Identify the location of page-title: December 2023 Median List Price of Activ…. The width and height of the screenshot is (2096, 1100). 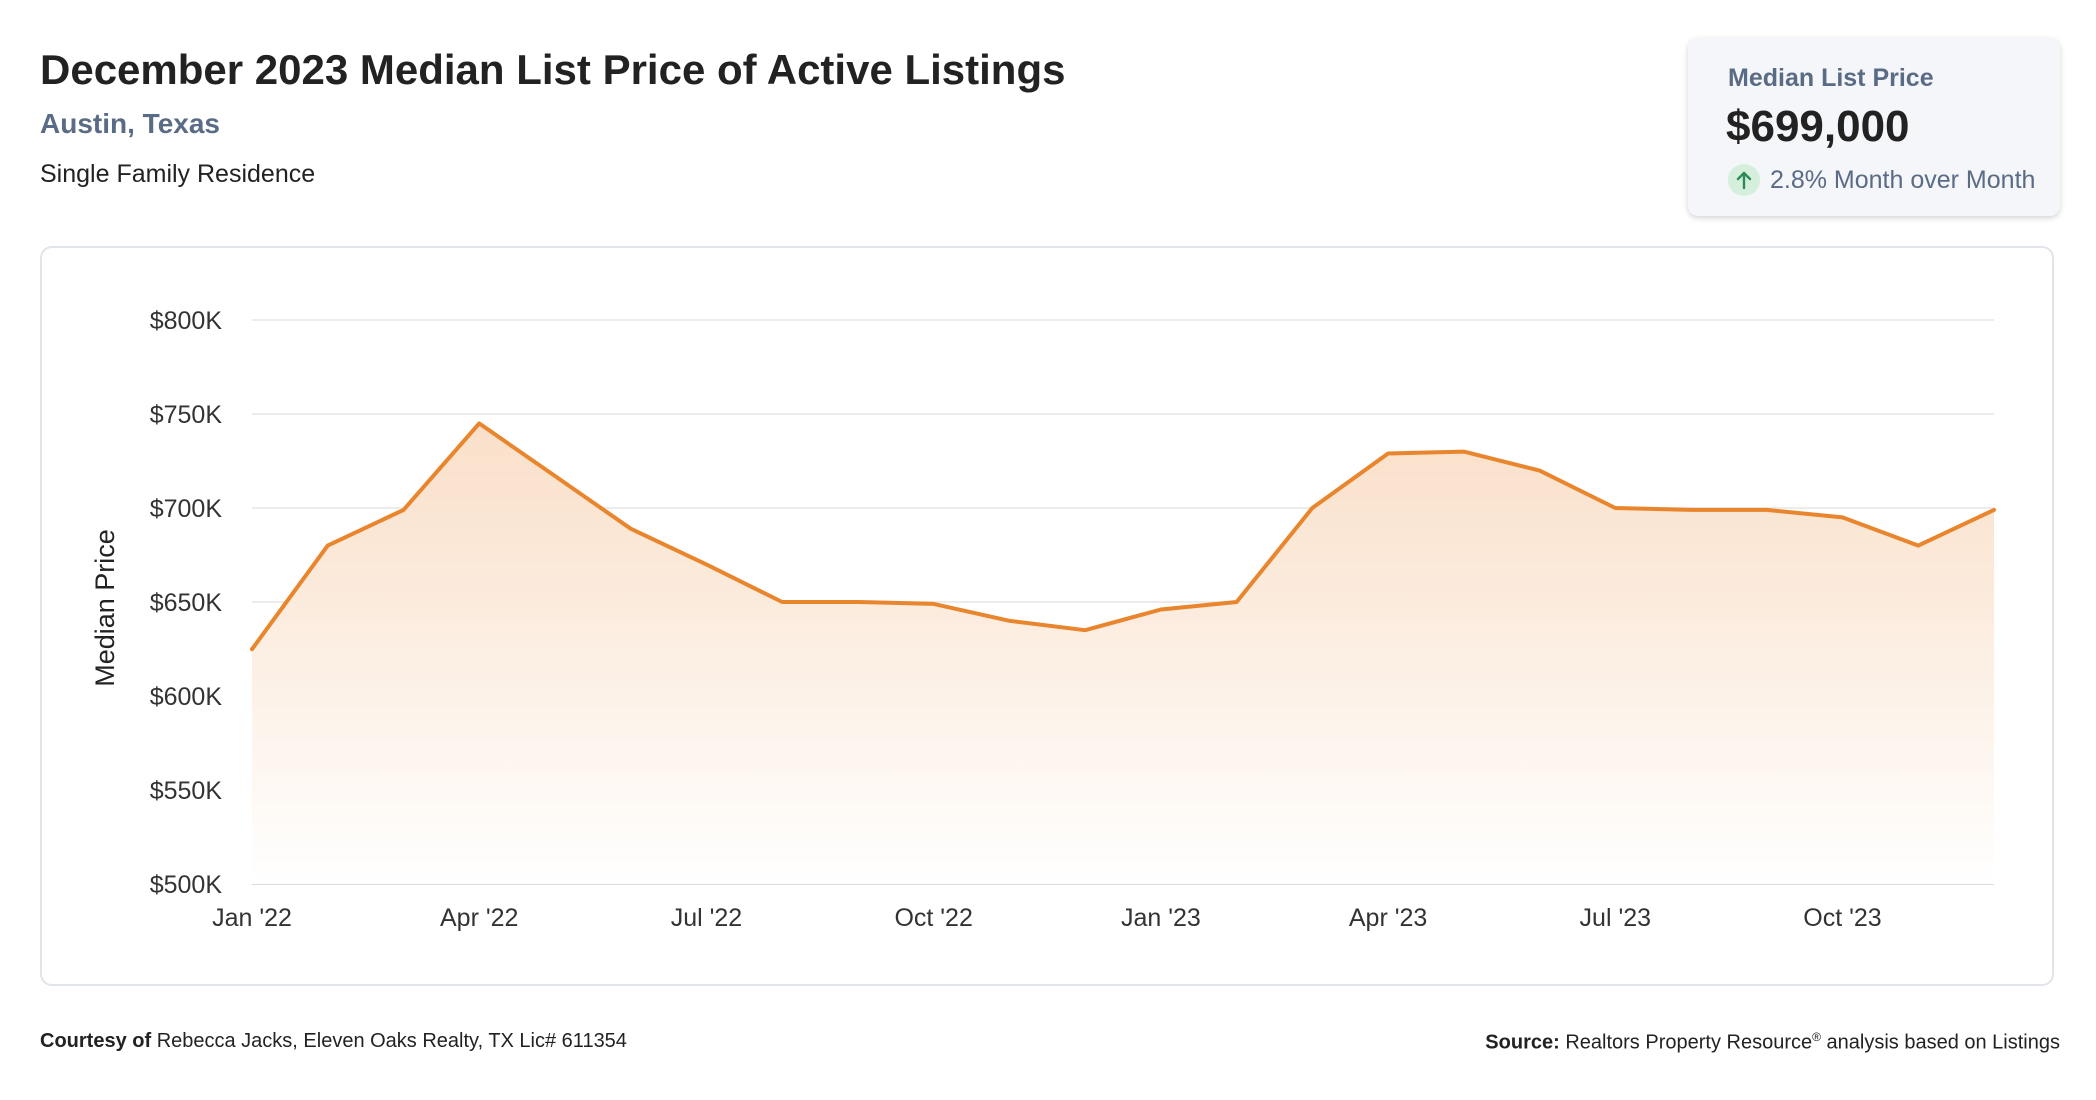
(553, 69).